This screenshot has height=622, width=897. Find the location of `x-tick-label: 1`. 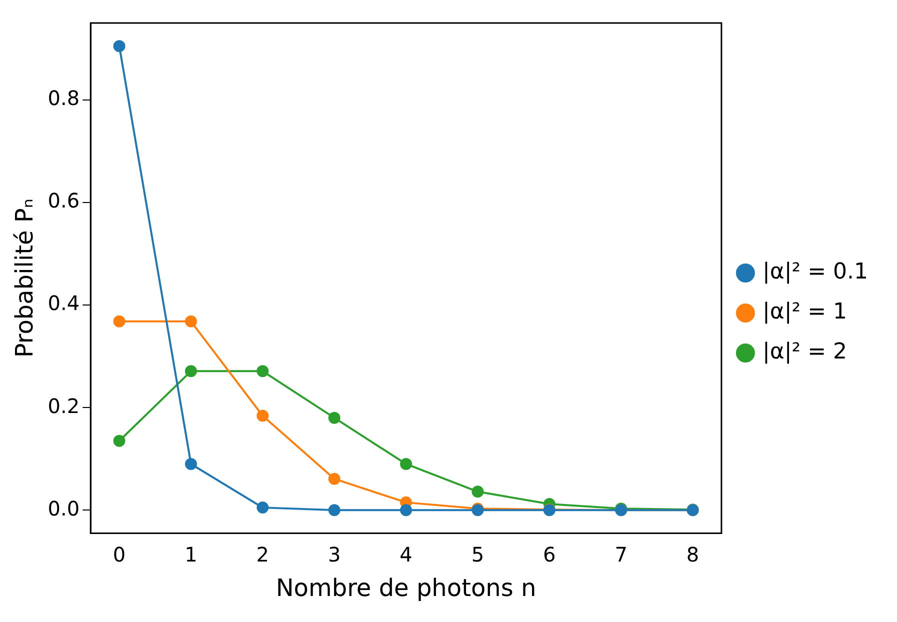

x-tick-label: 1 is located at coordinates (191, 554).